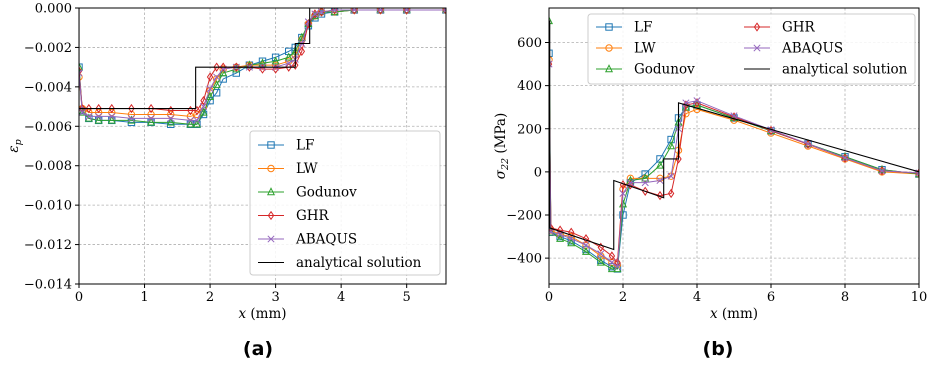 This screenshot has height=365, width=931. What do you see at coordinates (624, 28) in the screenshot?
I see `legend-item-lf: LF` at bounding box center [624, 28].